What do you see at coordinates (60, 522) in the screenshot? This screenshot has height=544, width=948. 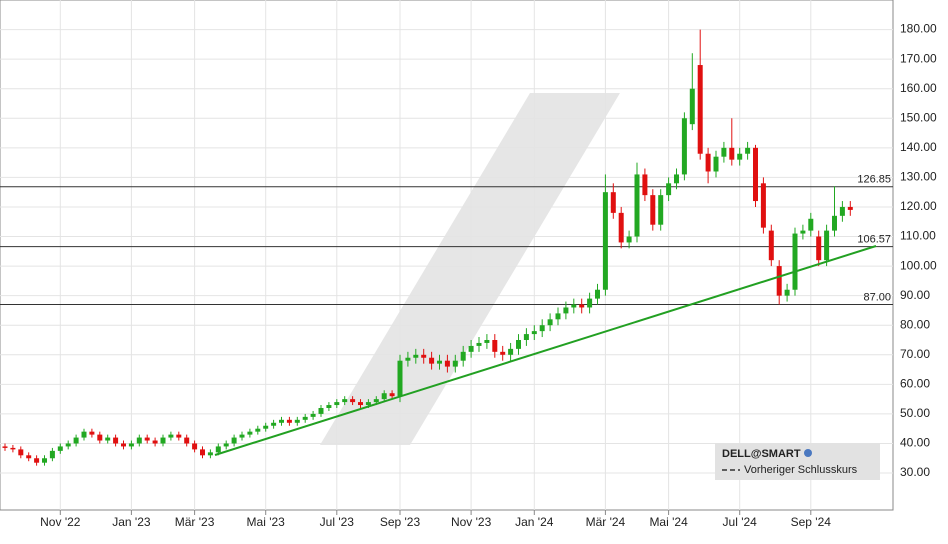 I see `x-tick-label: Nov '22` at bounding box center [60, 522].